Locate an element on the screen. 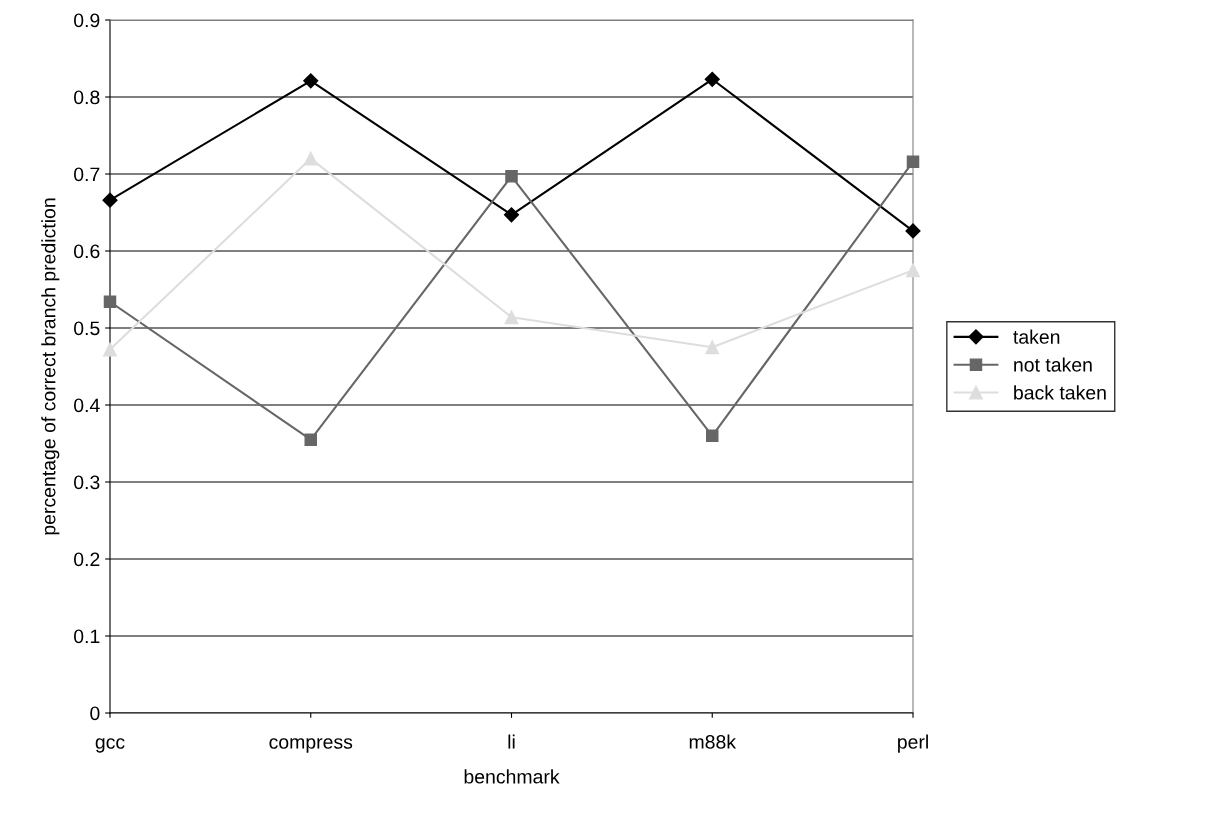  y-tick-label: 0.3 is located at coordinates (87, 482).